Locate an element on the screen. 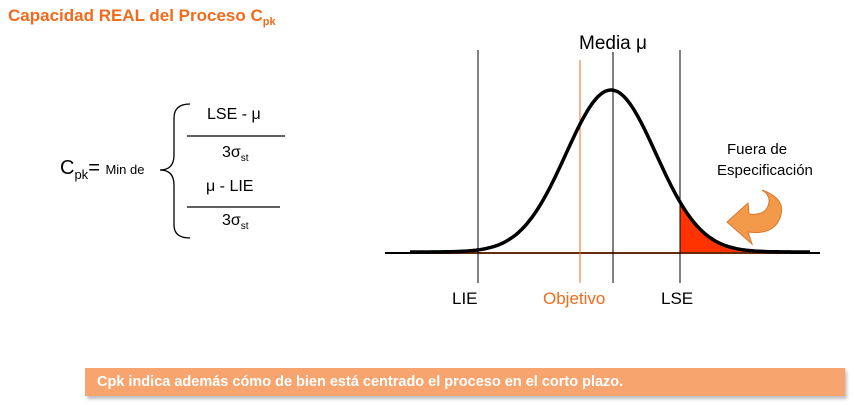 The width and height of the screenshot is (855, 405). min-de-text: Min de is located at coordinates (125, 169).